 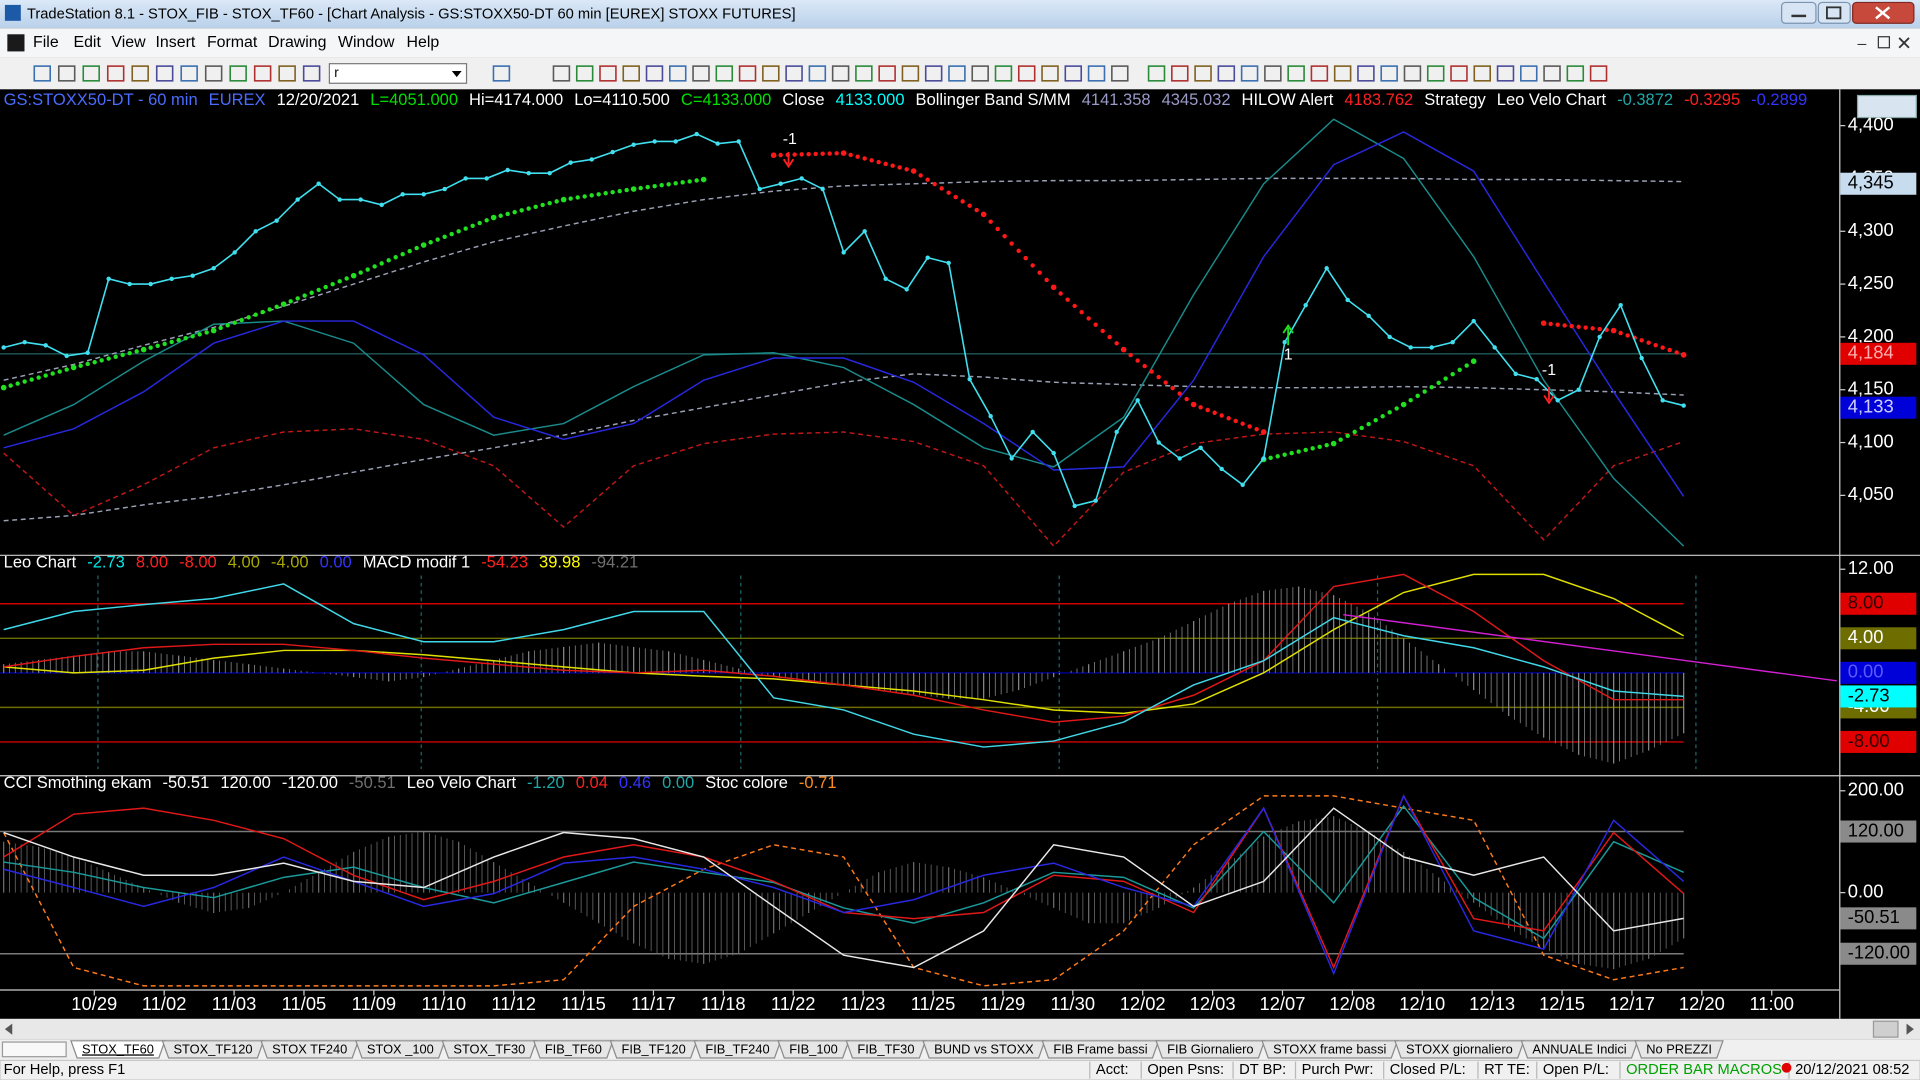 I want to click on inner-window-buttons, so click(x=1886, y=106).